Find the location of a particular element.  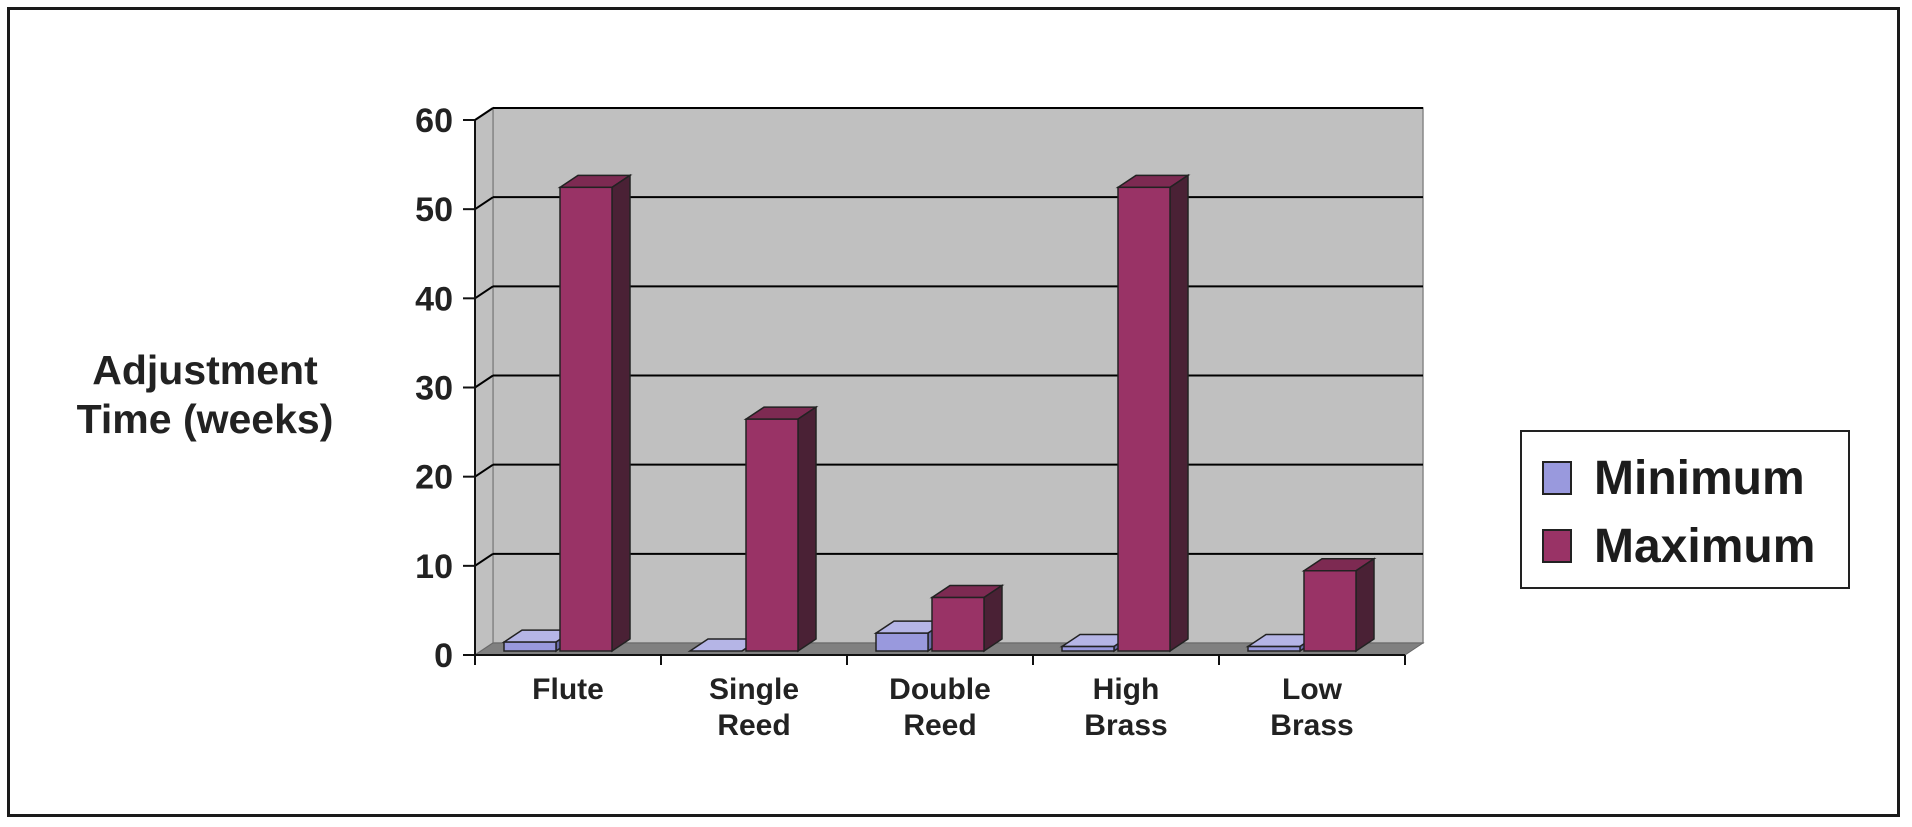

legend-item-minimum: Minimum is located at coordinates (1673, 478).